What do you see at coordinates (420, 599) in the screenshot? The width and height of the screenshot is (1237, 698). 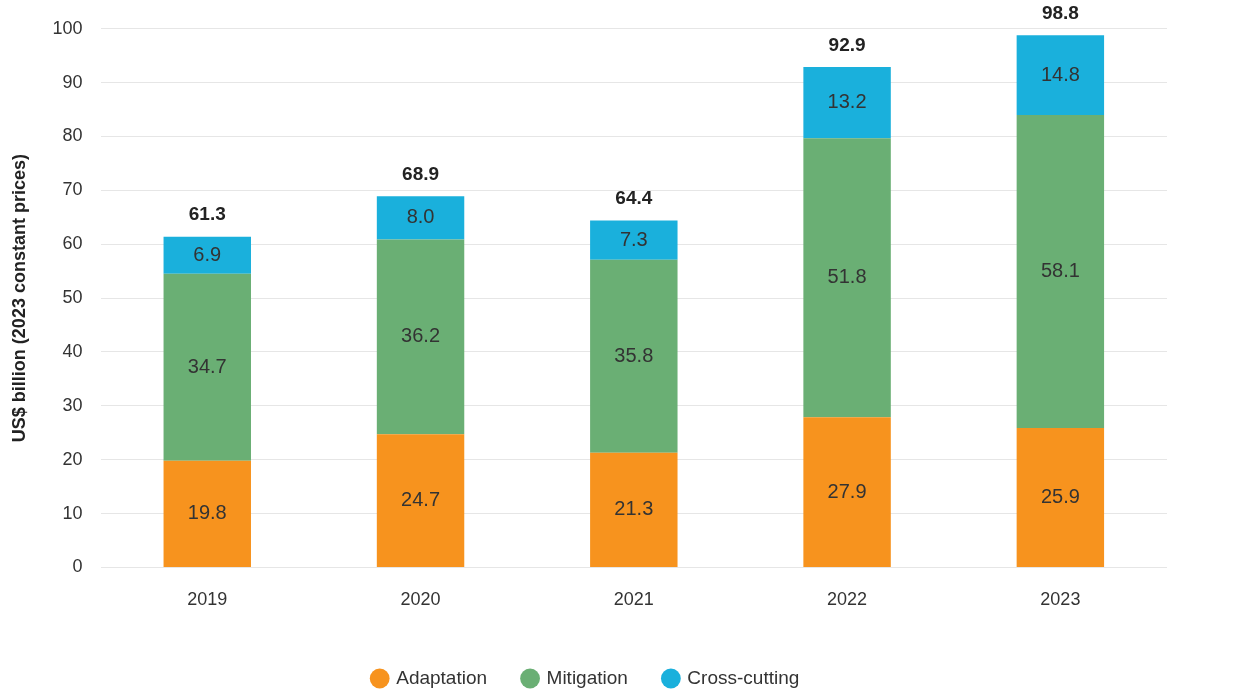 I see `x-tick-label: 2020` at bounding box center [420, 599].